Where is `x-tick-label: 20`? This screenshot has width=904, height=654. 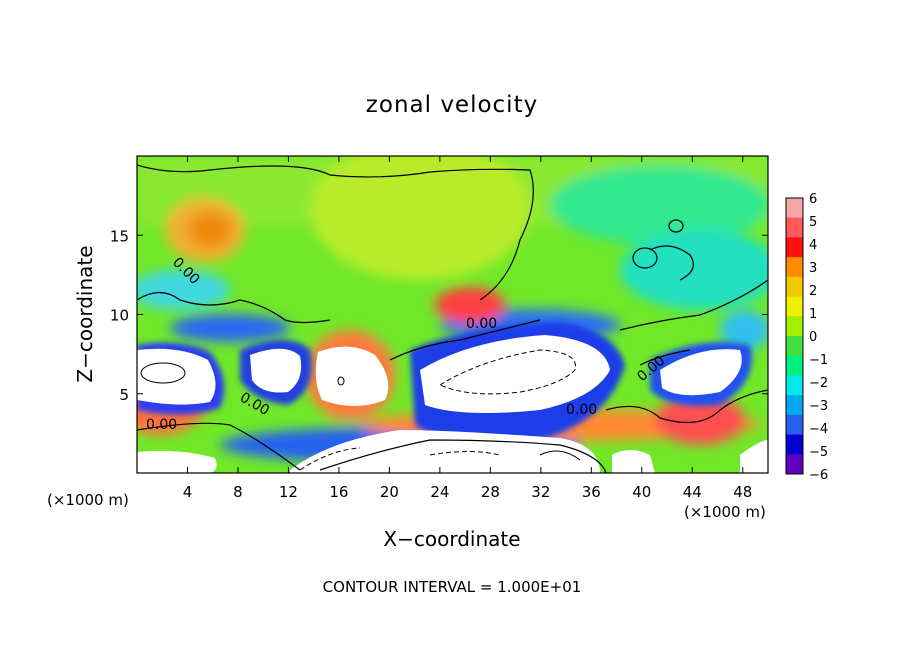 x-tick-label: 20 is located at coordinates (389, 492).